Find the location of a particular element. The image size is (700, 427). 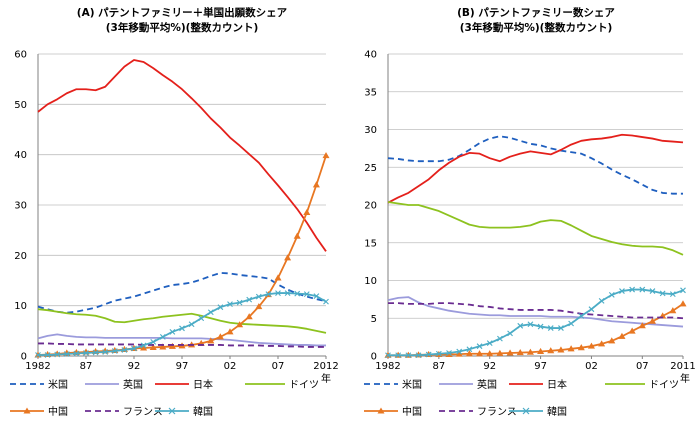

legend-item-5: フランス is located at coordinates (124, 412).